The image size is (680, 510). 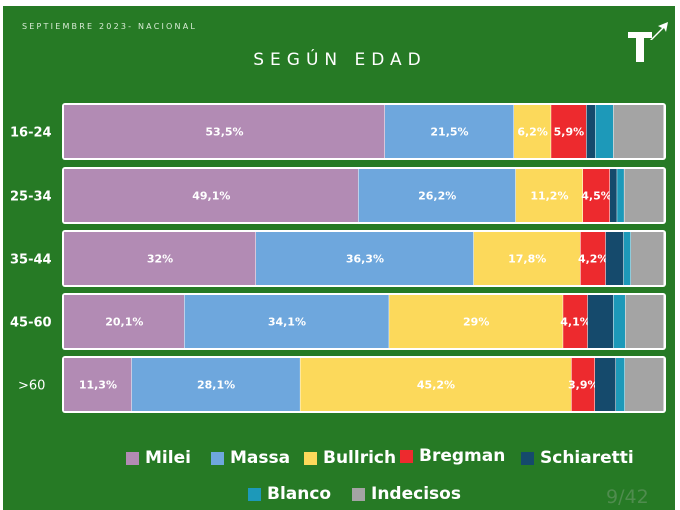 I want to click on legend-item-bullrich: Bullrich, so click(x=350, y=458).